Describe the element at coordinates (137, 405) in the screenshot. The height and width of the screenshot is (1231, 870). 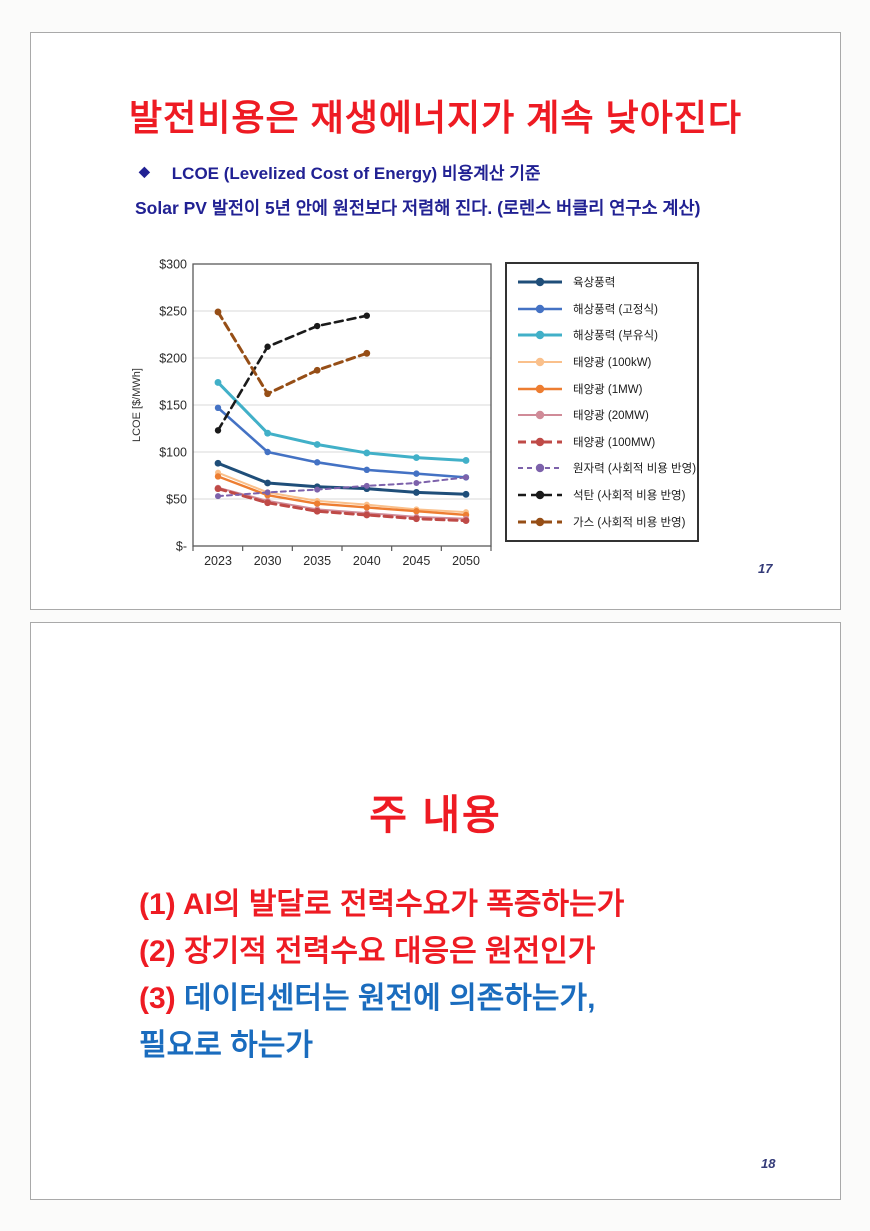
I see `y-axis-label: LCOE [$/MWh]` at that location.